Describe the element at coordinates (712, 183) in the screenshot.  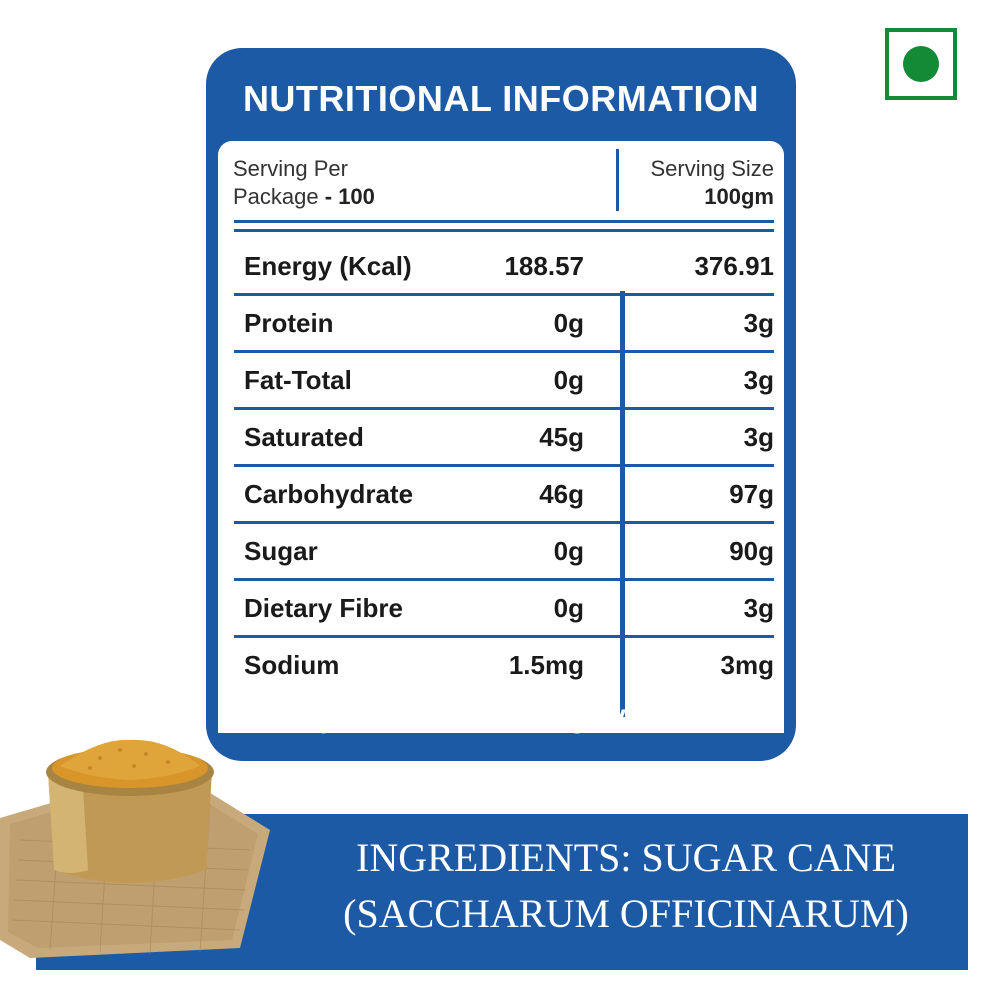
I see `serving-size: Serving Size 100gm` at that location.